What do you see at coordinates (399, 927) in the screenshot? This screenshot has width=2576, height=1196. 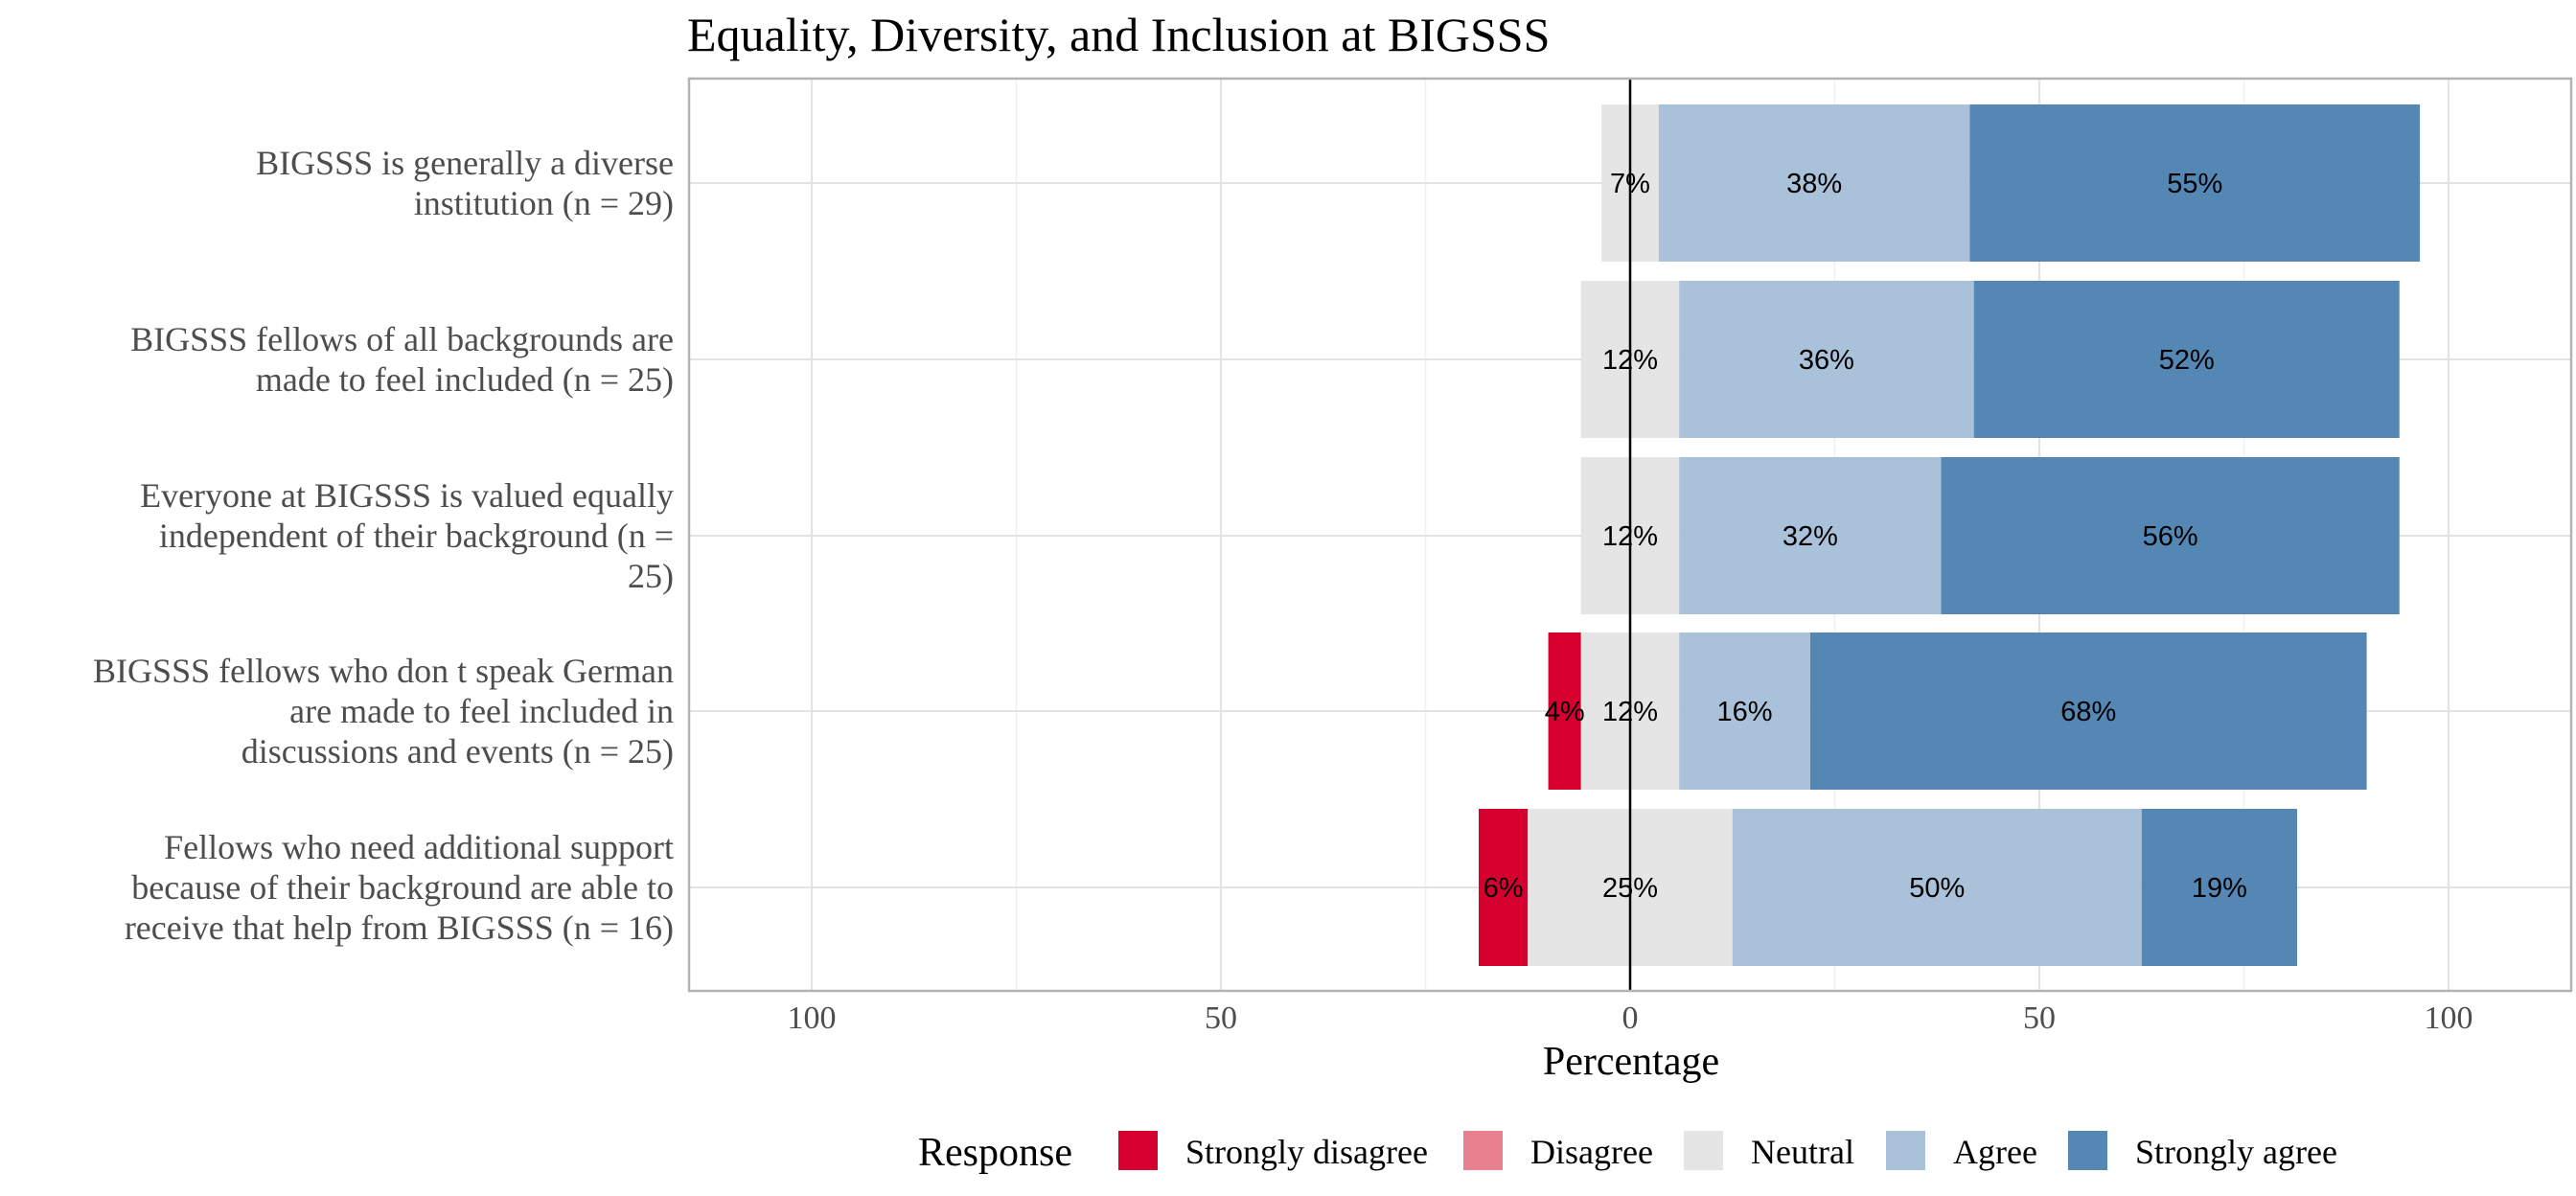 I see `y-tick-label: receive that help from BIGSSS (n = 16)` at bounding box center [399, 927].